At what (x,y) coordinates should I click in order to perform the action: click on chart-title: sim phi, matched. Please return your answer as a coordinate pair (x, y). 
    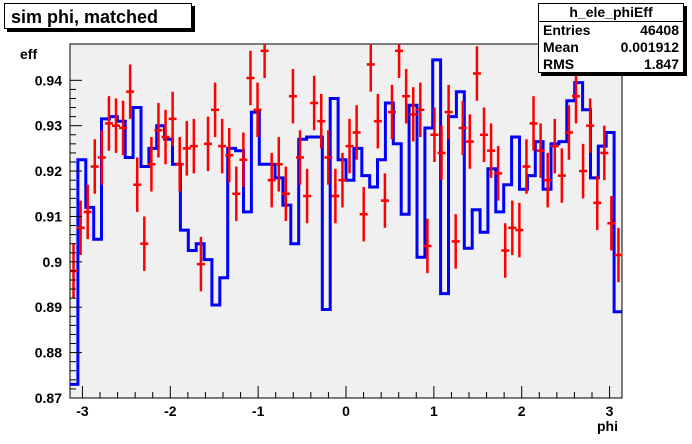
    Looking at the image, I should click on (98, 16).